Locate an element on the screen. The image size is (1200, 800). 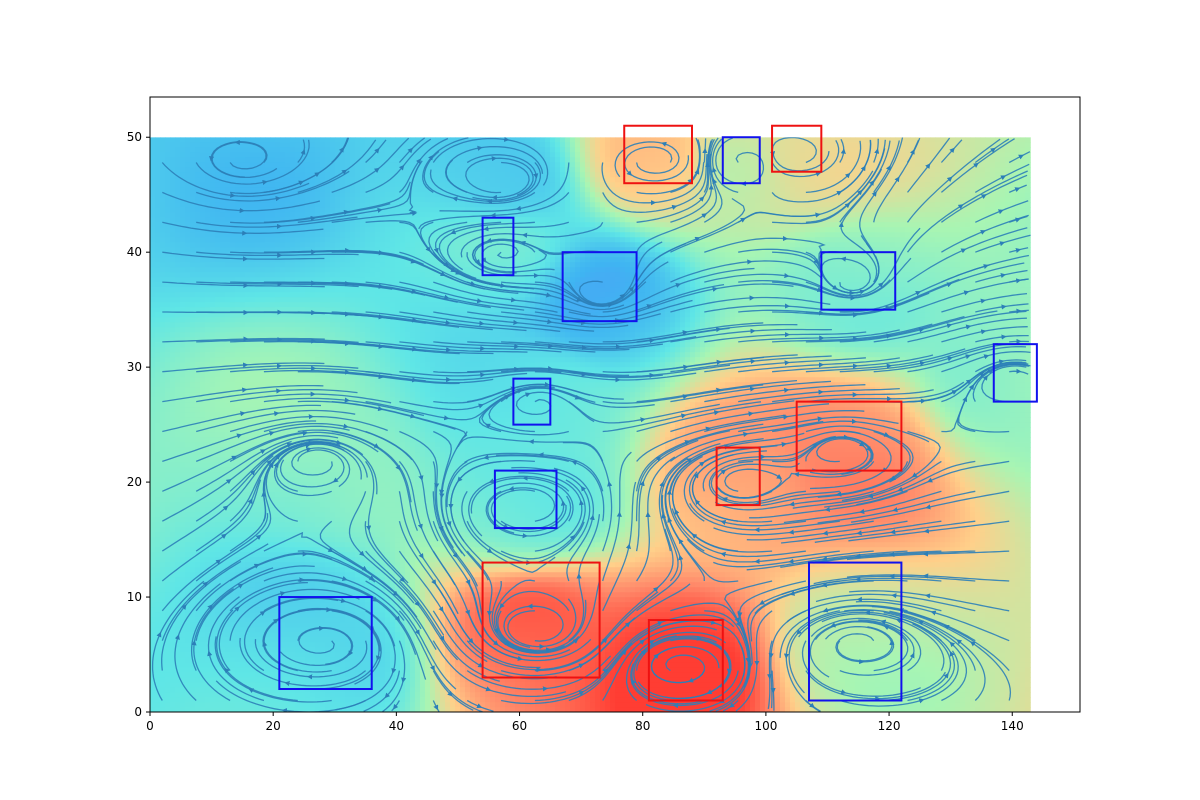
blue-region-box is located at coordinates (741, 160).